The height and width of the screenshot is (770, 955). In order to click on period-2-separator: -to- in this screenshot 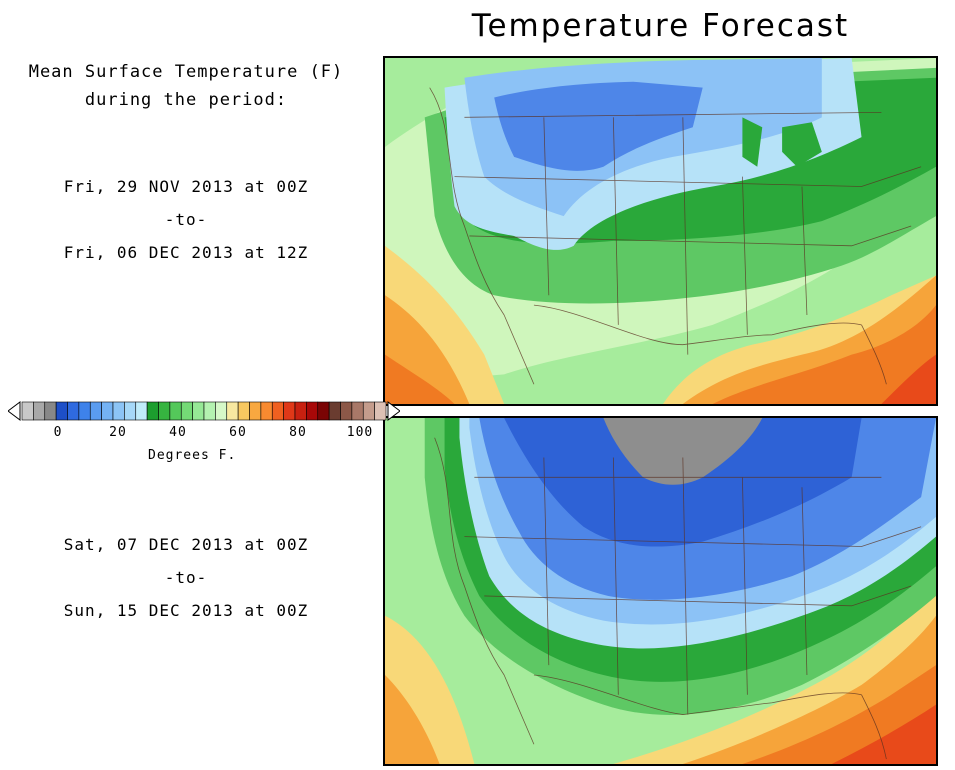, I will do `click(186, 577)`.